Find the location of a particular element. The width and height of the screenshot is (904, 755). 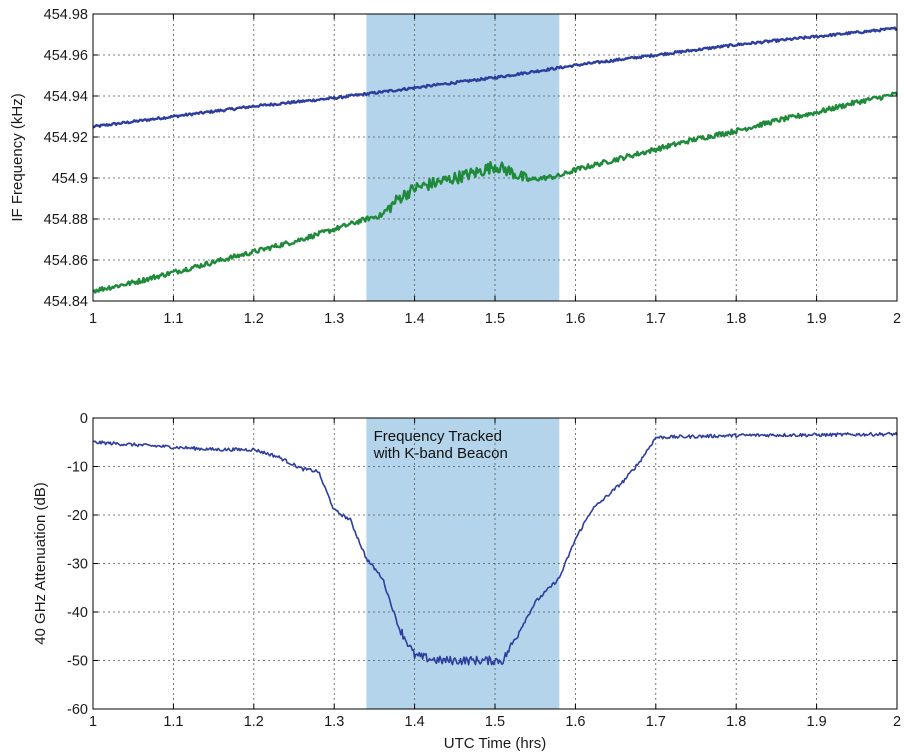

y-tick-label: 454.94 is located at coordinates (66, 97).